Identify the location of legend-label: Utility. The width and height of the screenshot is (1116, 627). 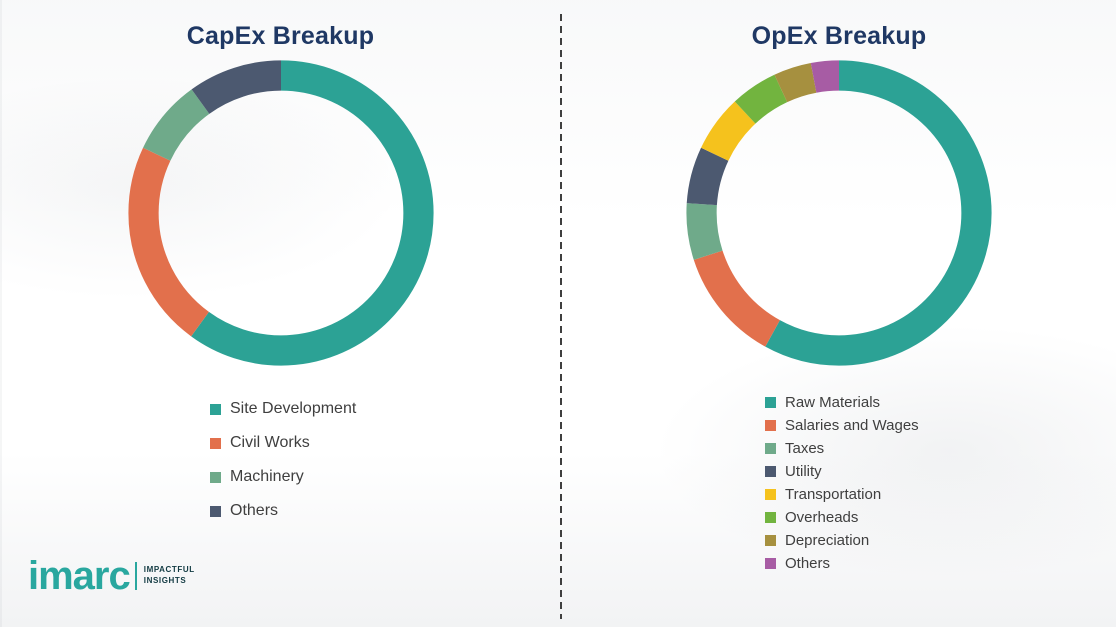
(803, 471).